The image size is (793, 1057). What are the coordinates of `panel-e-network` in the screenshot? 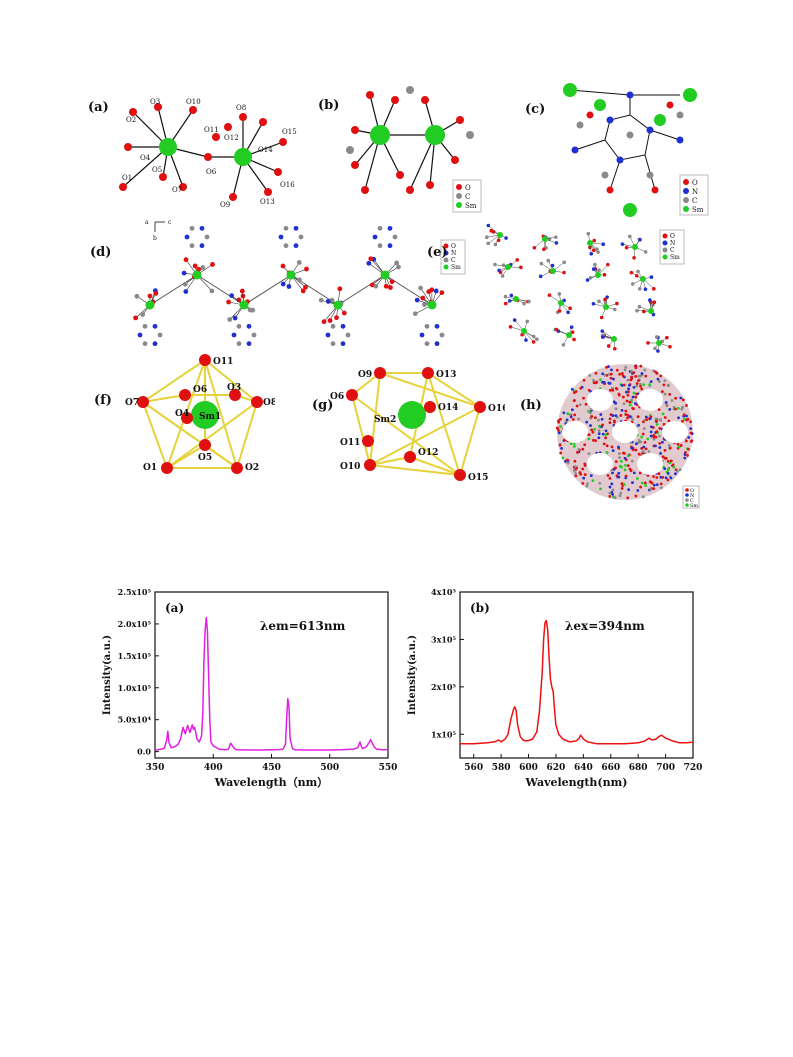 It's located at (578, 288).